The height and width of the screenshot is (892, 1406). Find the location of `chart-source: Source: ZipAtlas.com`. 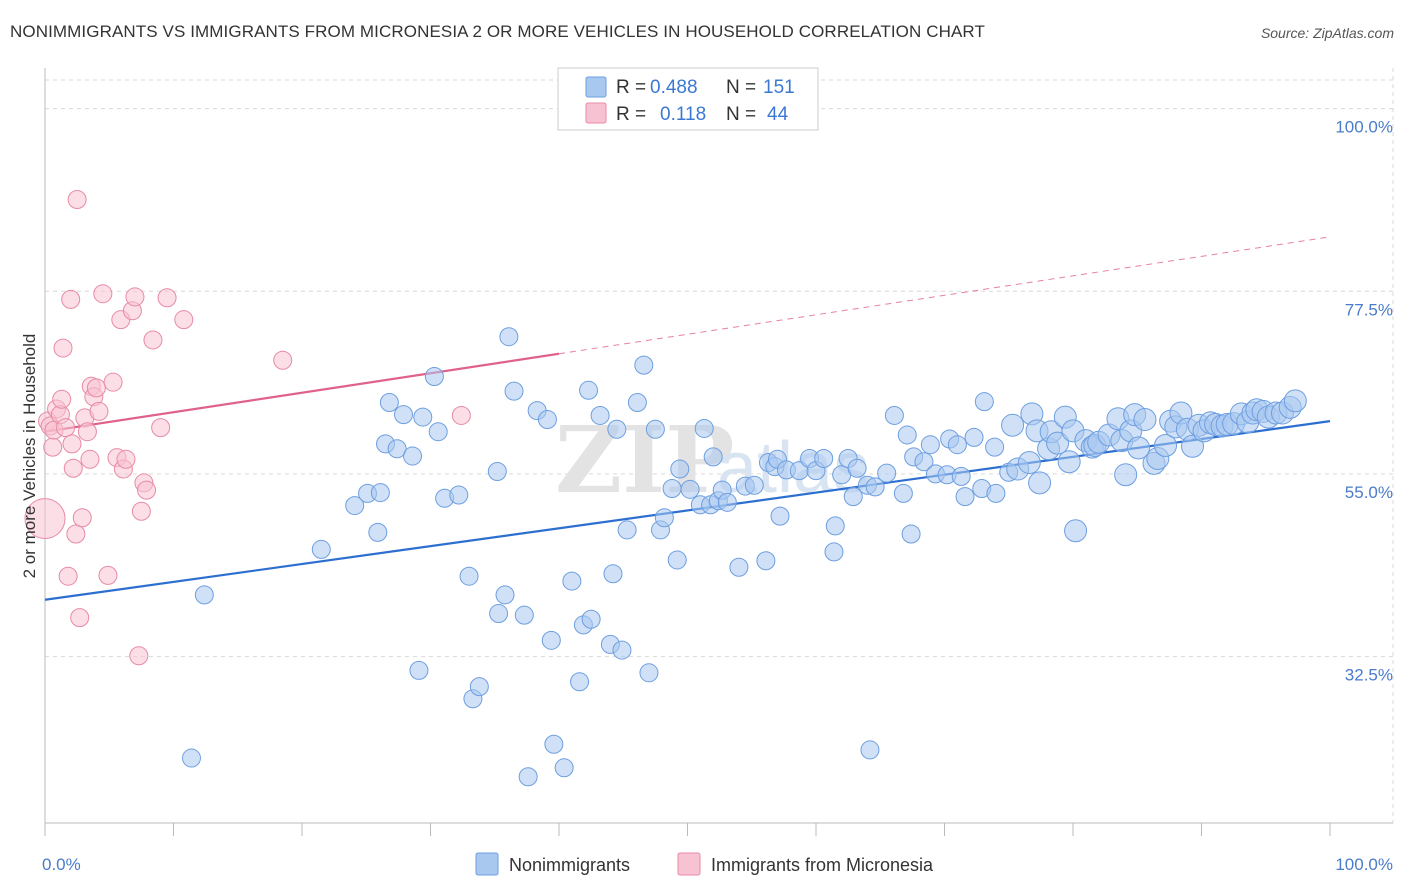

chart-source: Source: ZipAtlas.com is located at coordinates (1327, 33).